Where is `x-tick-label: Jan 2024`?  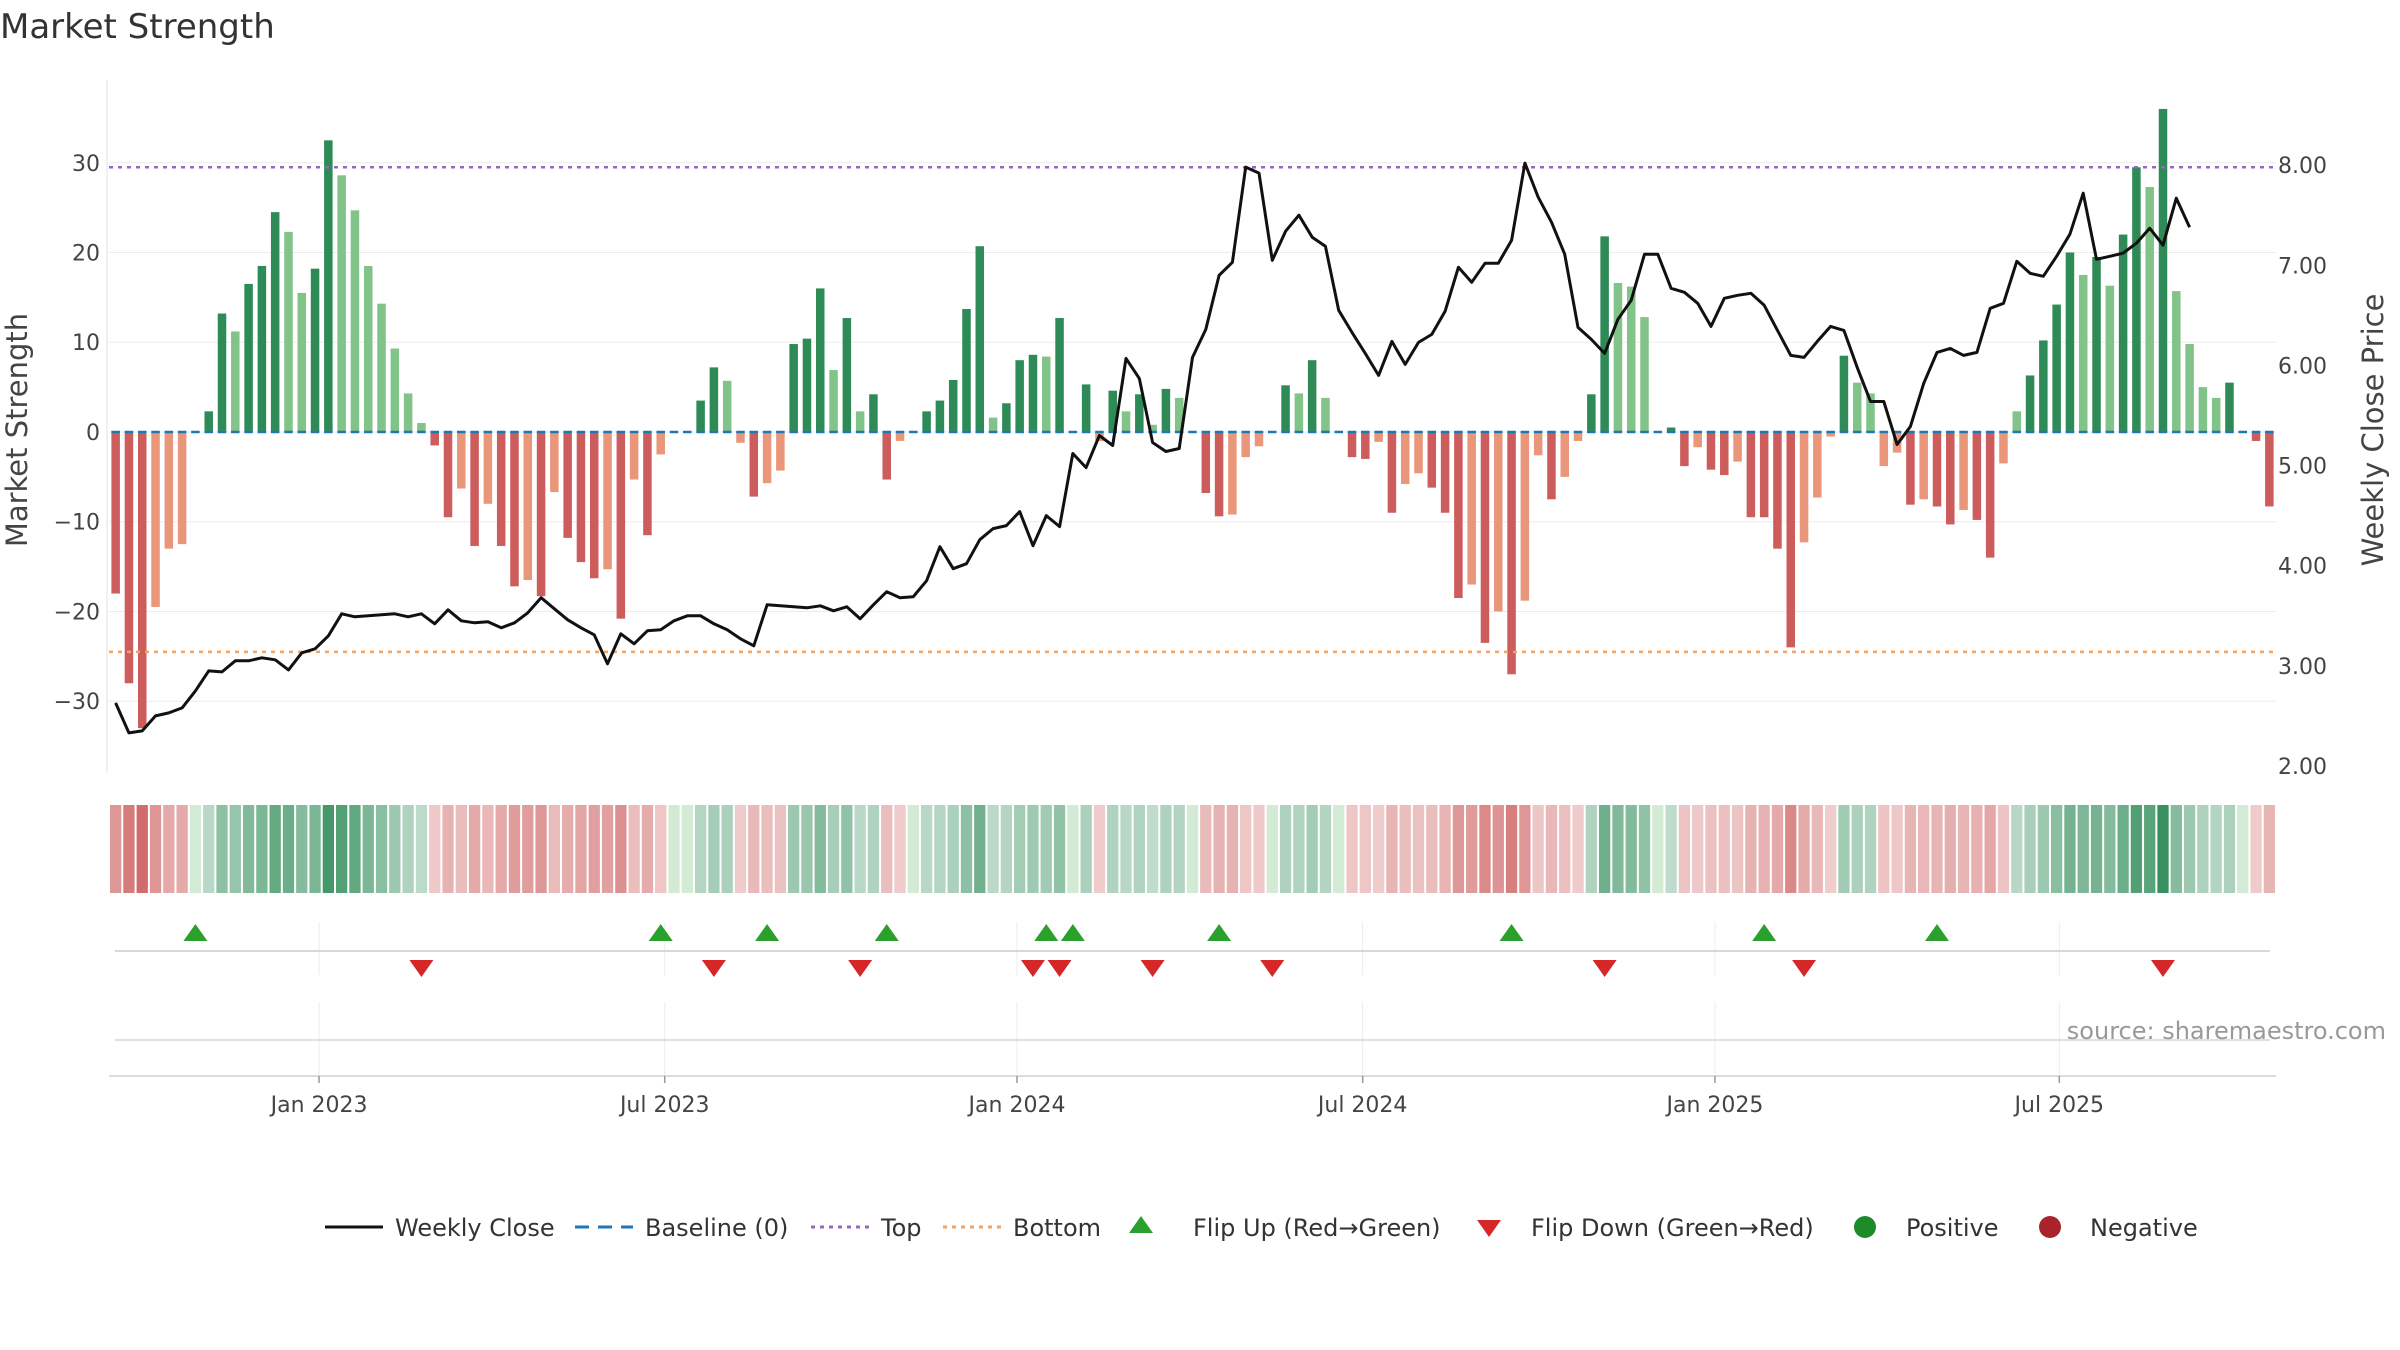 x-tick-label: Jan 2024 is located at coordinates (1016, 1105).